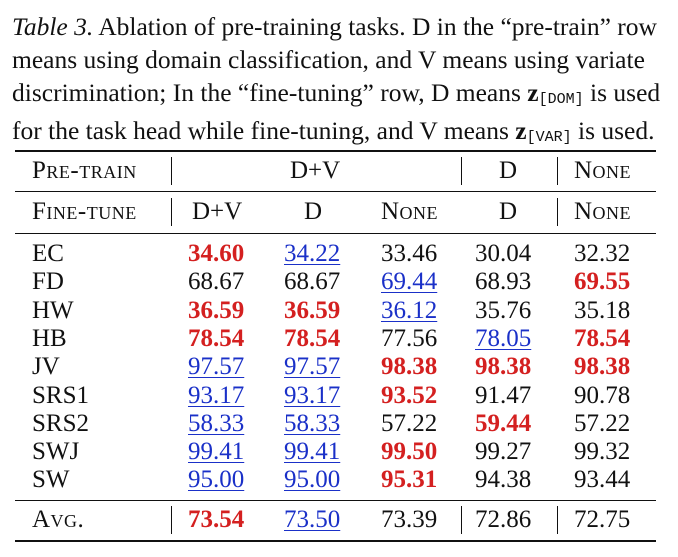  What do you see at coordinates (508, 170) in the screenshot?
I see `pretrain-group-d: D` at bounding box center [508, 170].